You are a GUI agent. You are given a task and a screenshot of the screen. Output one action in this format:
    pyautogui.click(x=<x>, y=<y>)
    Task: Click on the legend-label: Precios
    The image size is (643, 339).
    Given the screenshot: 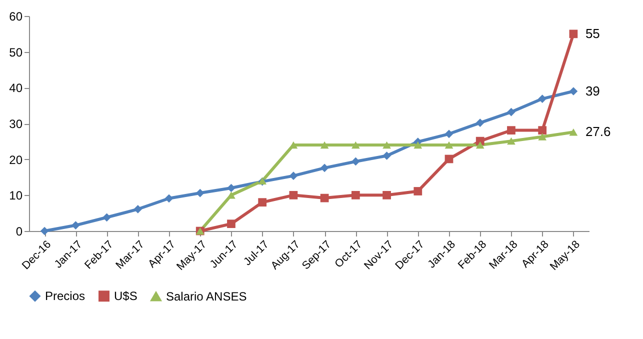 What is the action you would take?
    pyautogui.click(x=65, y=296)
    